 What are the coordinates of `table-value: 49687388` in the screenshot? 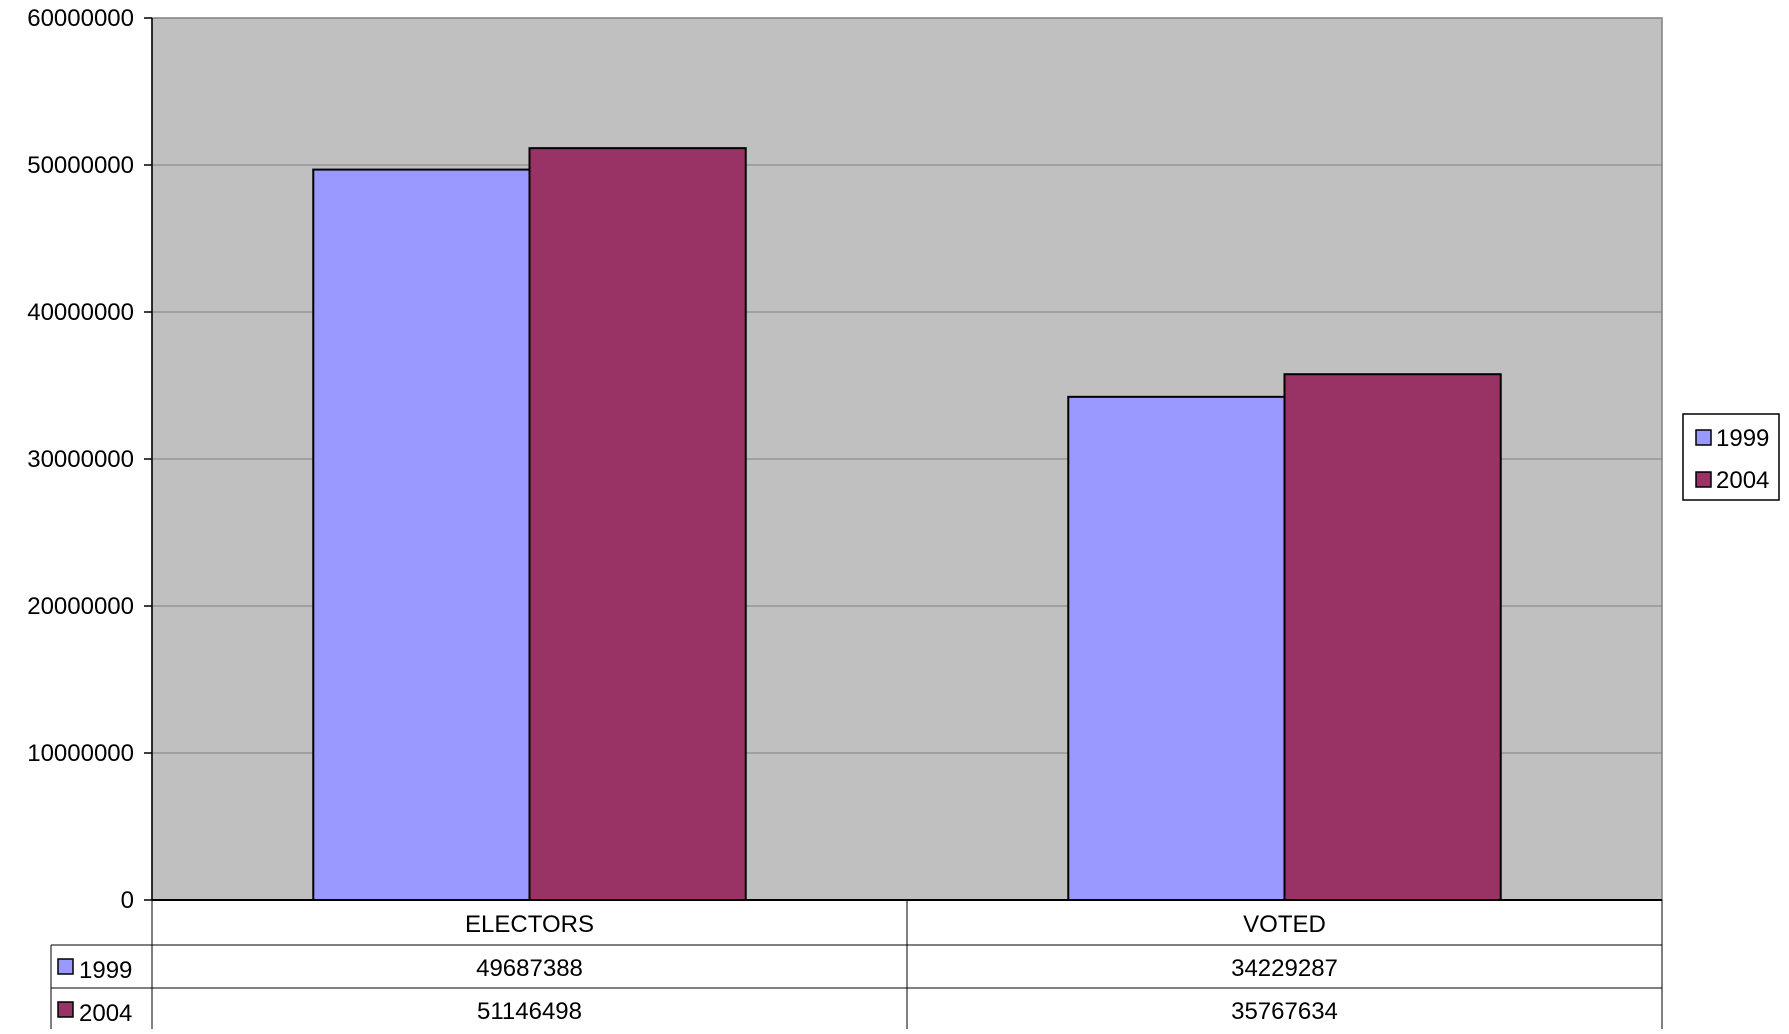 It's located at (529, 968).